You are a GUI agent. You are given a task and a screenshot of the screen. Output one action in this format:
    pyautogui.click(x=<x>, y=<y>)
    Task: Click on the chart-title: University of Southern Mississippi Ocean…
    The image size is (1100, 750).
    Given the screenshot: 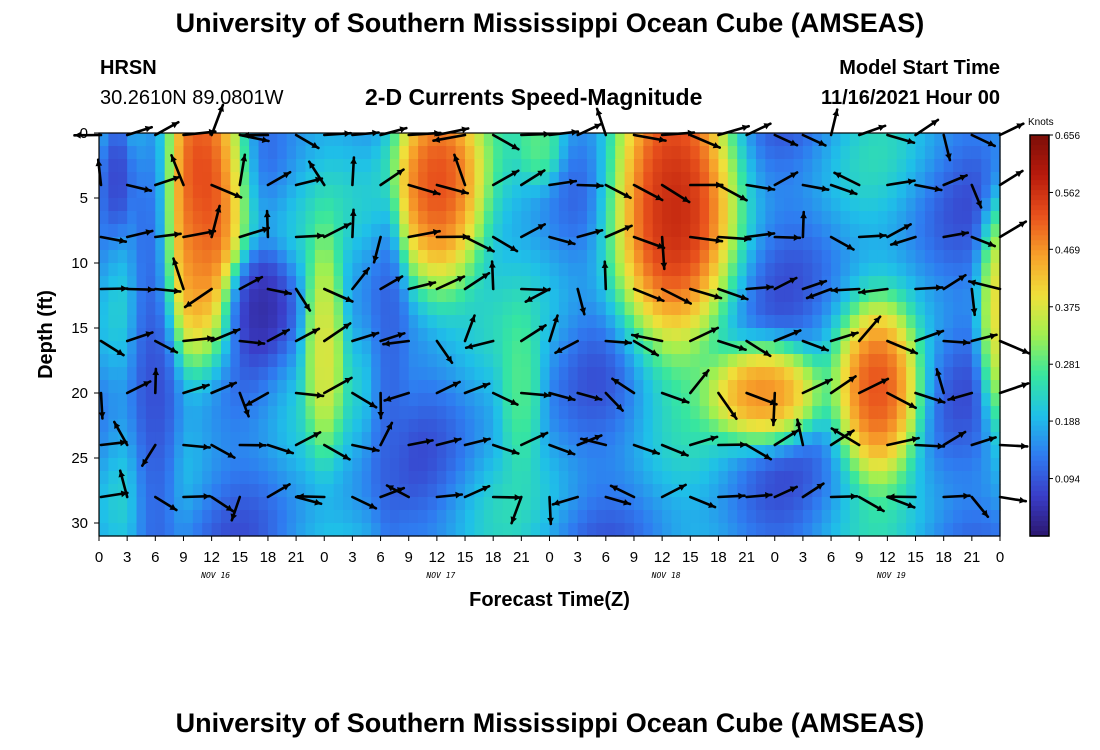 What is the action you would take?
    pyautogui.click(x=550, y=23)
    